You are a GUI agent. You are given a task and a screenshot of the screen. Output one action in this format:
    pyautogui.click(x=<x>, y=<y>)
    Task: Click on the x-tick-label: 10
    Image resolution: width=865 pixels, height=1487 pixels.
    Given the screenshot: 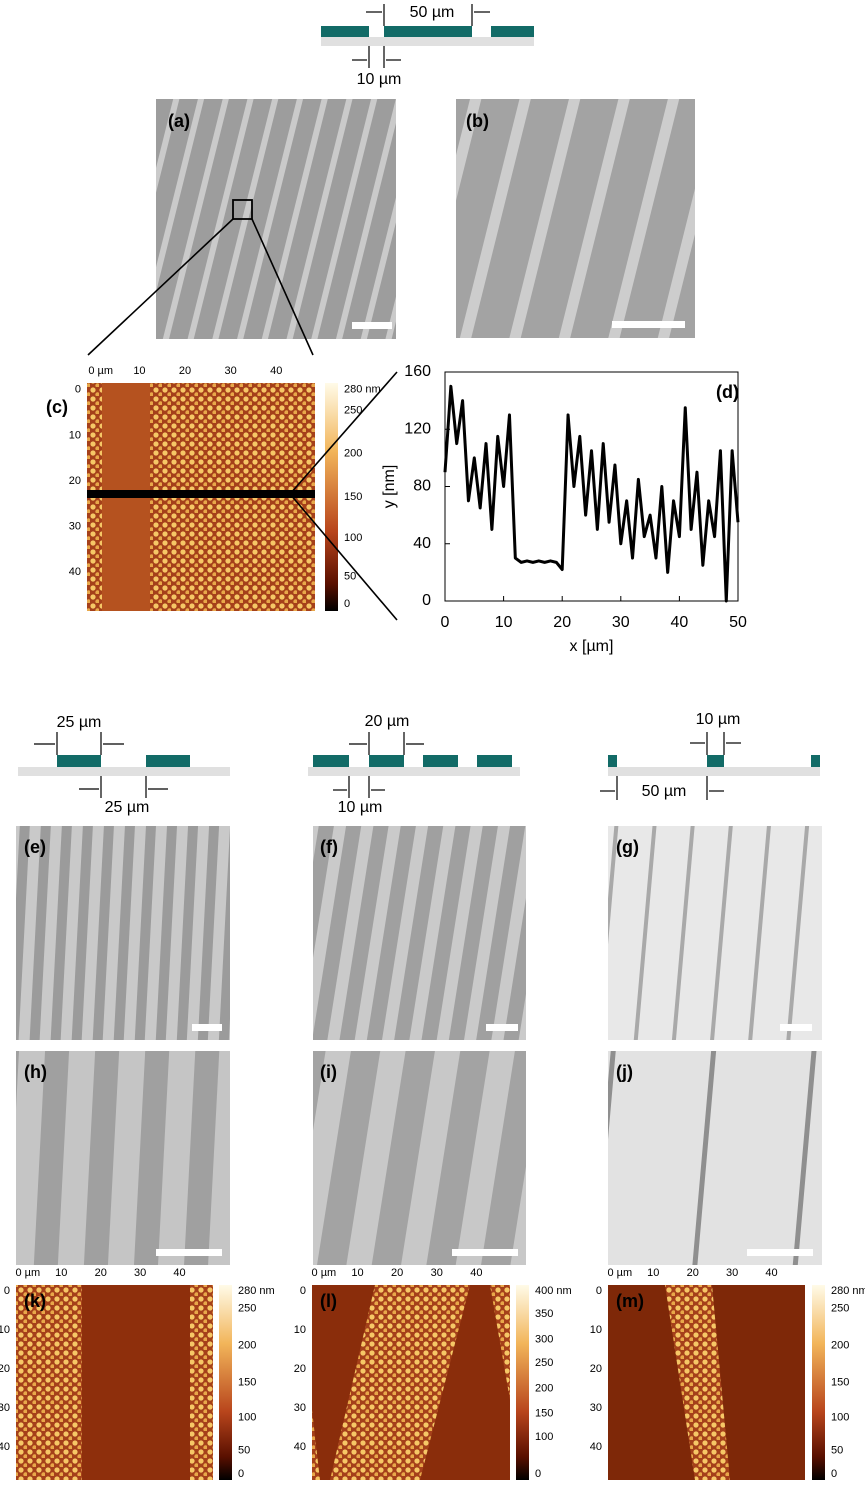 What is the action you would take?
    pyautogui.click(x=504, y=622)
    